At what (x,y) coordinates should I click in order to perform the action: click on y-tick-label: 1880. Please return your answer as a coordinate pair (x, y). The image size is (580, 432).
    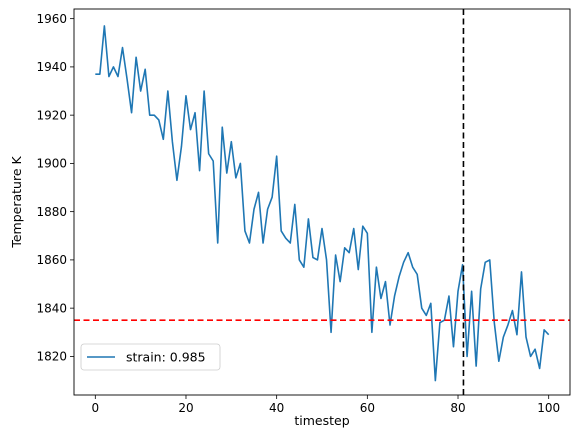
    Looking at the image, I should click on (51, 212).